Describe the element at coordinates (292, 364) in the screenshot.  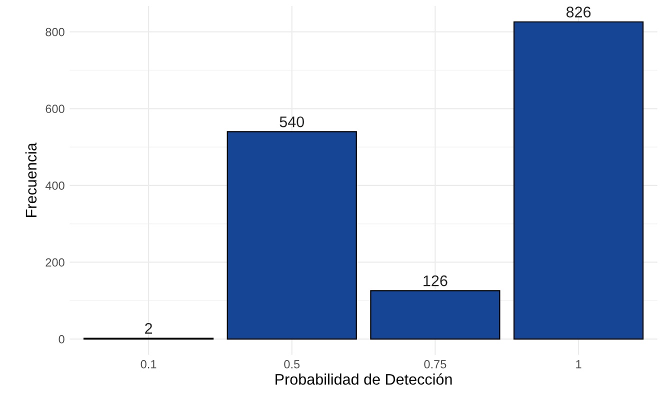
I see `x-tick-label: 0.5` at that location.